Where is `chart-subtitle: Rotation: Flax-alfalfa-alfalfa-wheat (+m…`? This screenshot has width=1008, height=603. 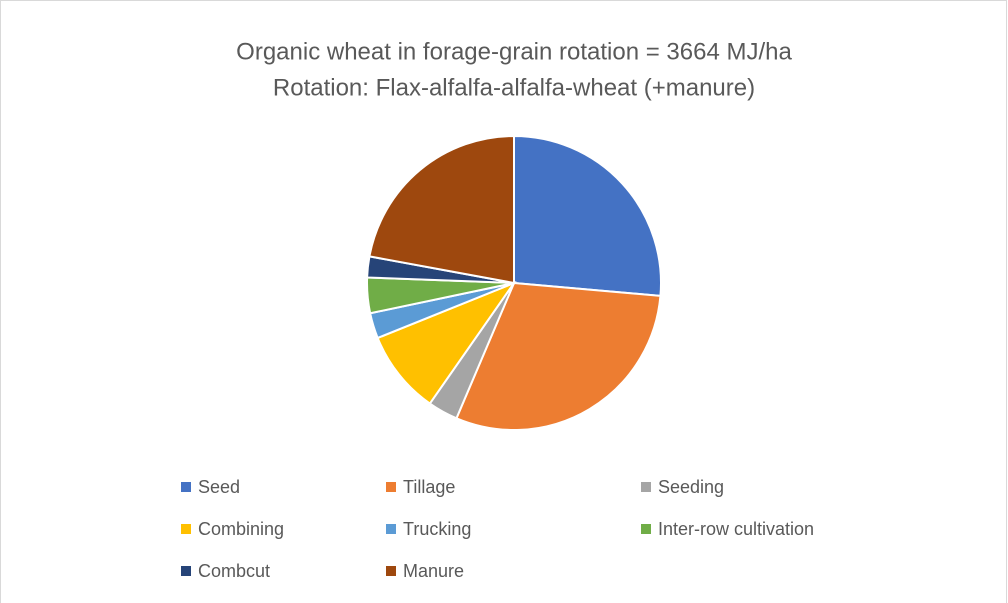 chart-subtitle: Rotation: Flax-alfalfa-alfalfa-wheat (+m… is located at coordinates (514, 87).